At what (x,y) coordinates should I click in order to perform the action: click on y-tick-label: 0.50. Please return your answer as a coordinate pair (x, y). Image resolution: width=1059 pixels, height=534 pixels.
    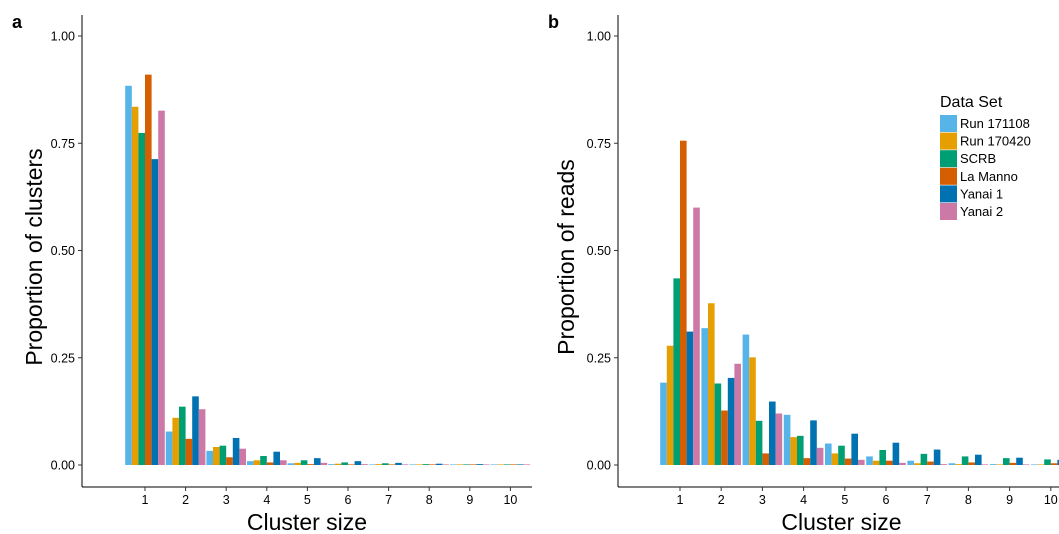
    Looking at the image, I should click on (599, 251).